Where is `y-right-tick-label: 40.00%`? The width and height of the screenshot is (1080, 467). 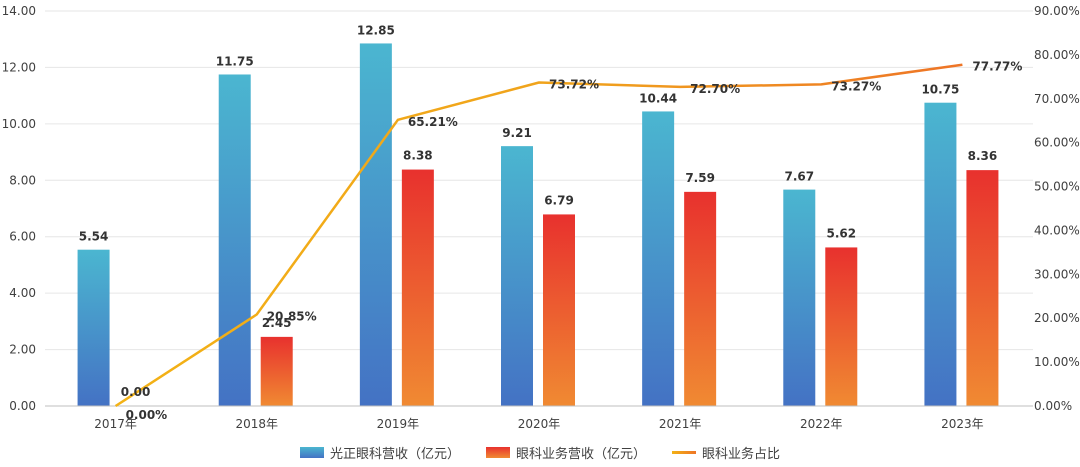 y-right-tick-label: 40.00% is located at coordinates (1057, 230).